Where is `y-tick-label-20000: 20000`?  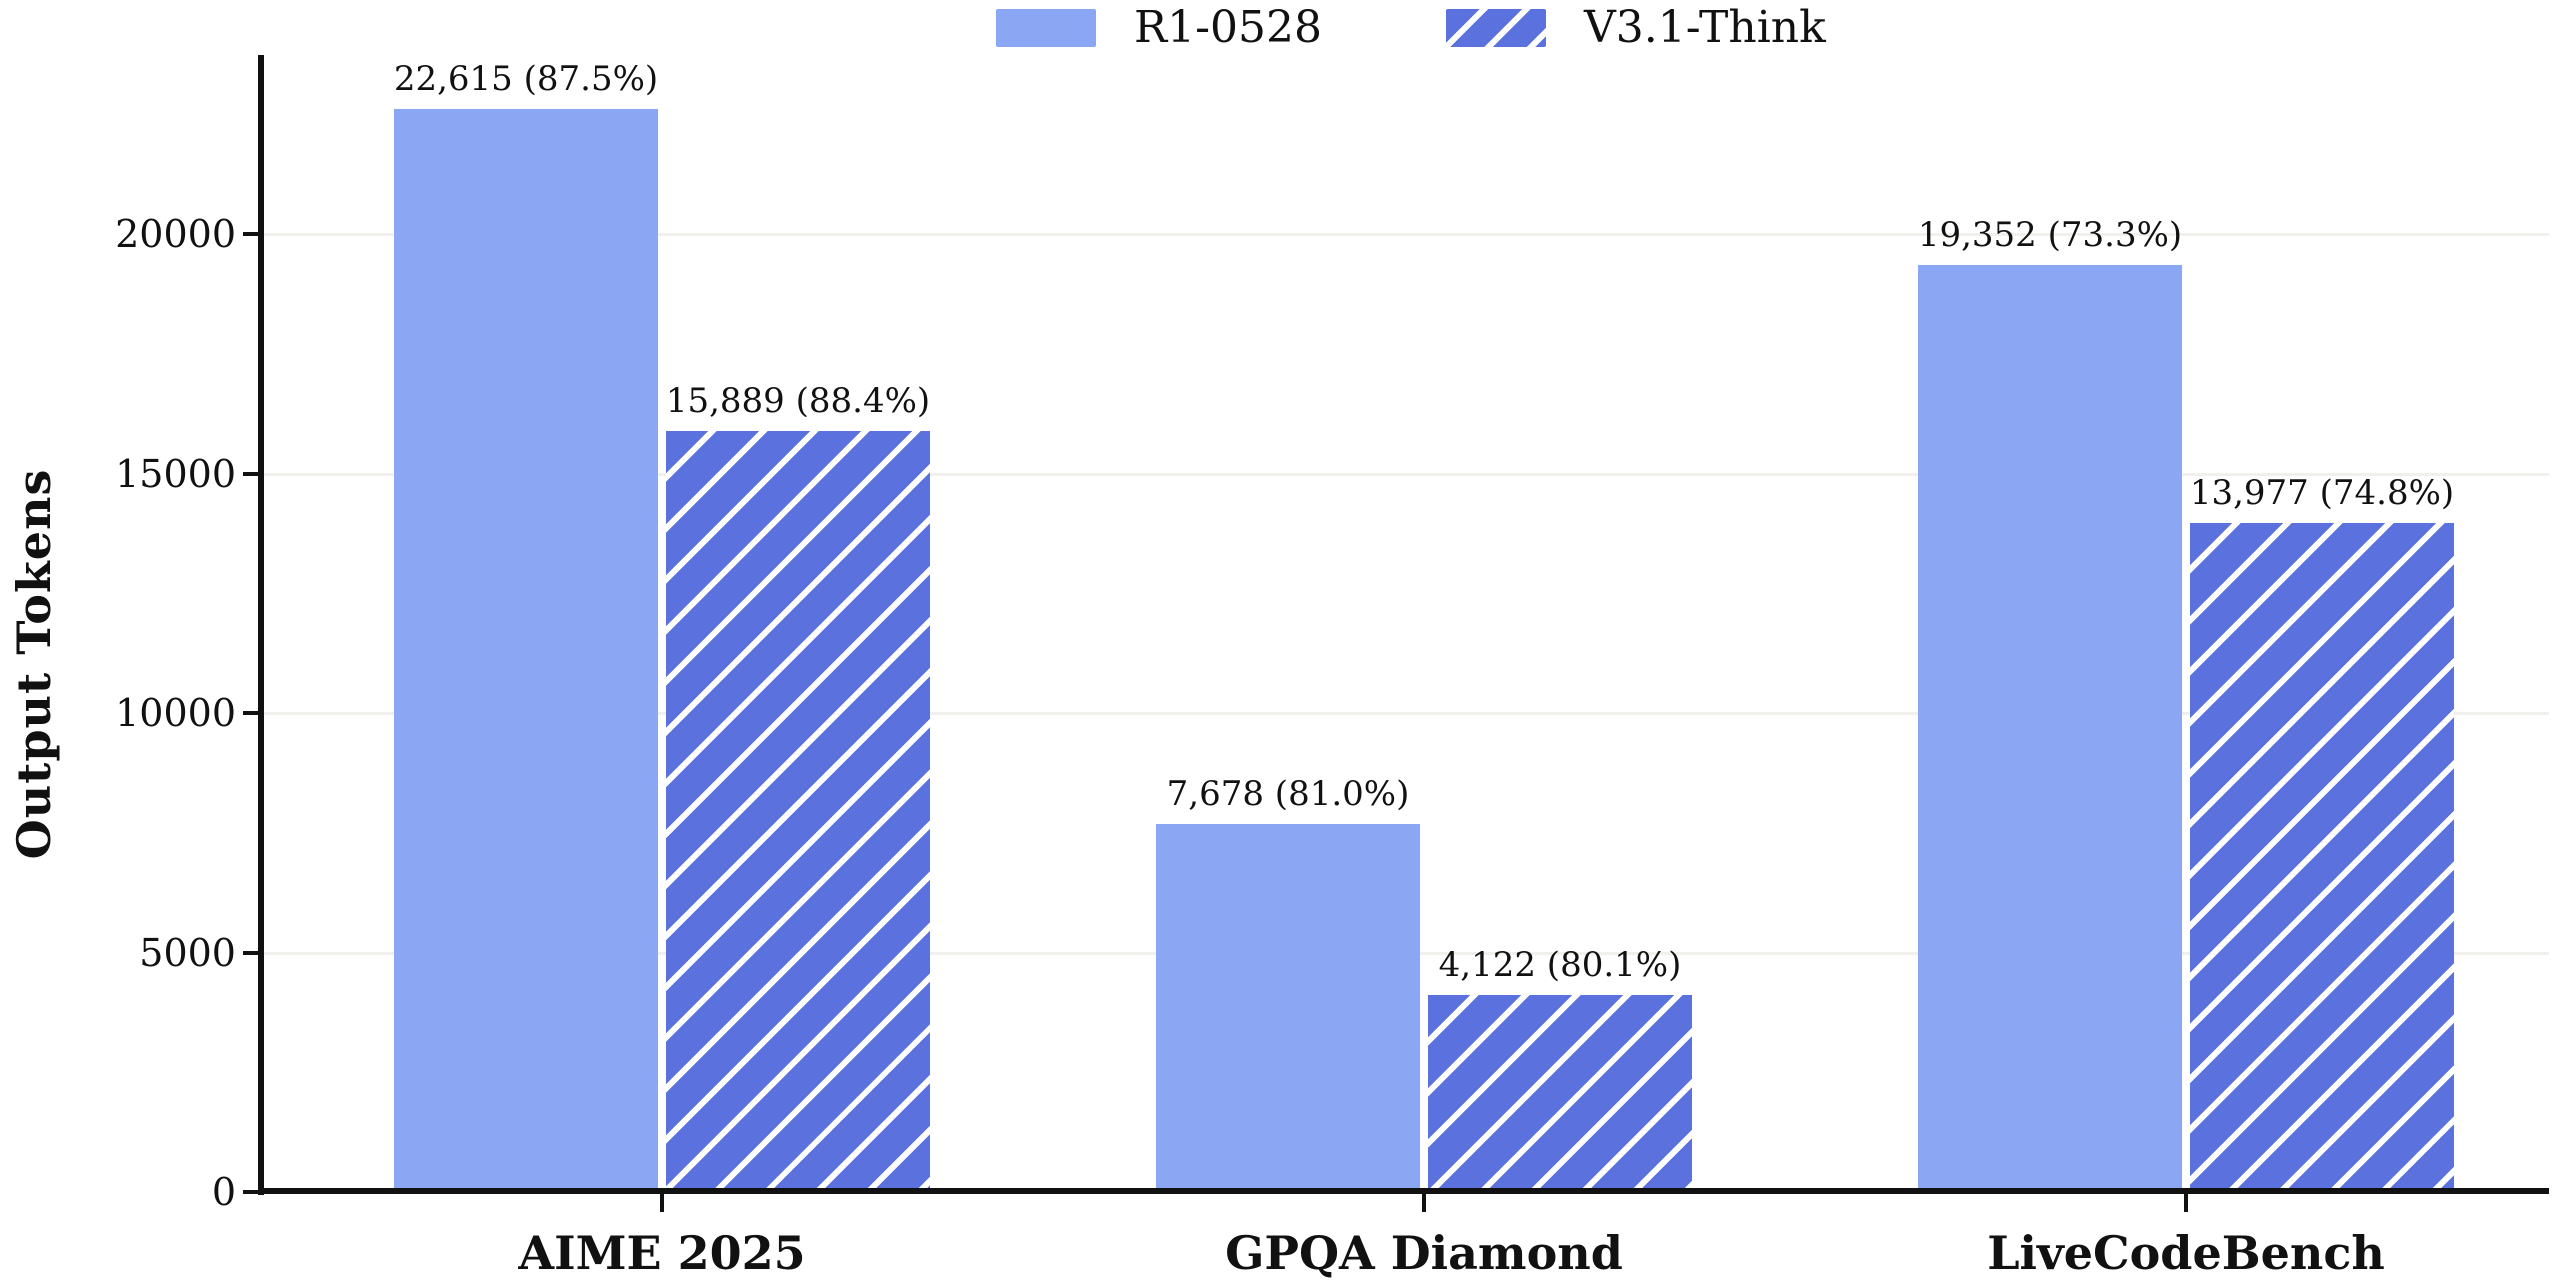
y-tick-label-20000: 20000 is located at coordinates (175, 234).